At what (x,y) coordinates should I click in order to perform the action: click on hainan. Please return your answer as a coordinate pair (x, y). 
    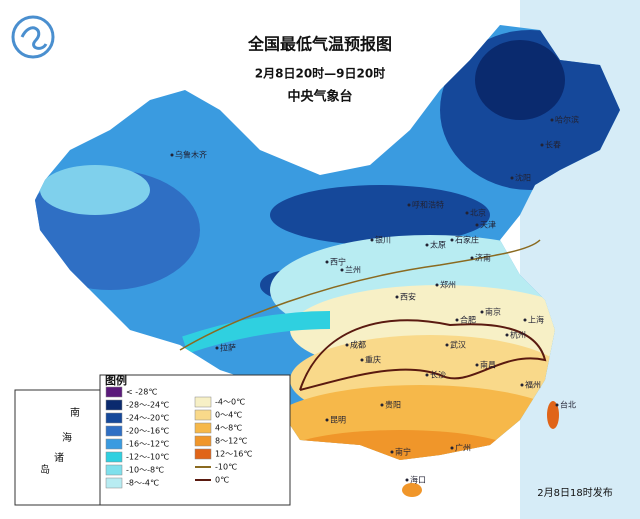
    Looking at the image, I should click on (412, 490).